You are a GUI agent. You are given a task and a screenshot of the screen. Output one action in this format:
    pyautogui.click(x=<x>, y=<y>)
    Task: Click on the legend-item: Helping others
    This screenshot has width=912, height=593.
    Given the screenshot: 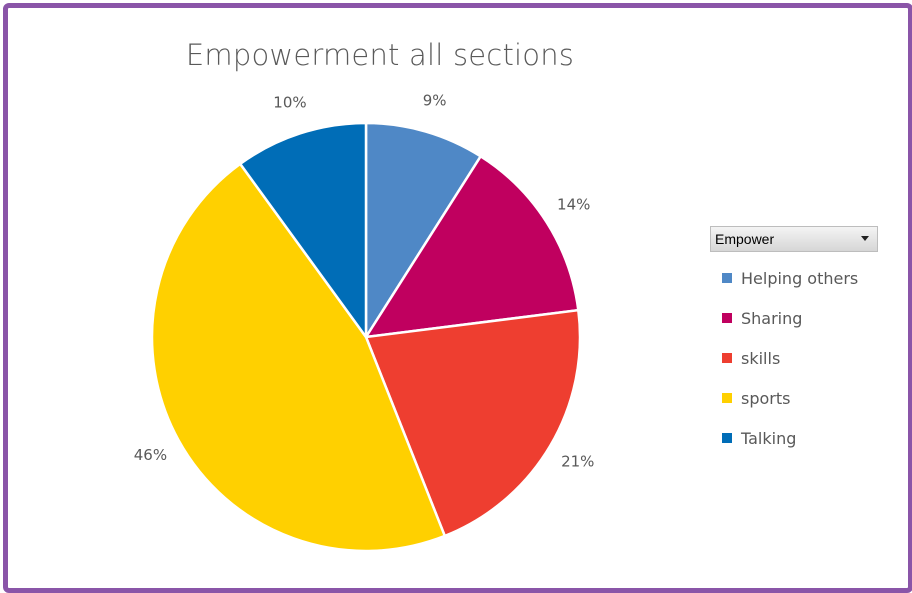 What is the action you would take?
    pyautogui.click(x=790, y=278)
    